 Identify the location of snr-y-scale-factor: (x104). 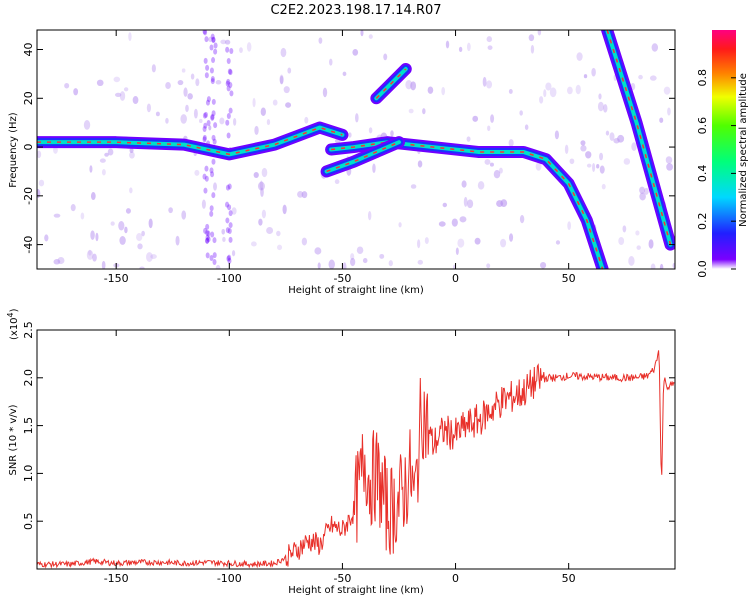
(13, 324).